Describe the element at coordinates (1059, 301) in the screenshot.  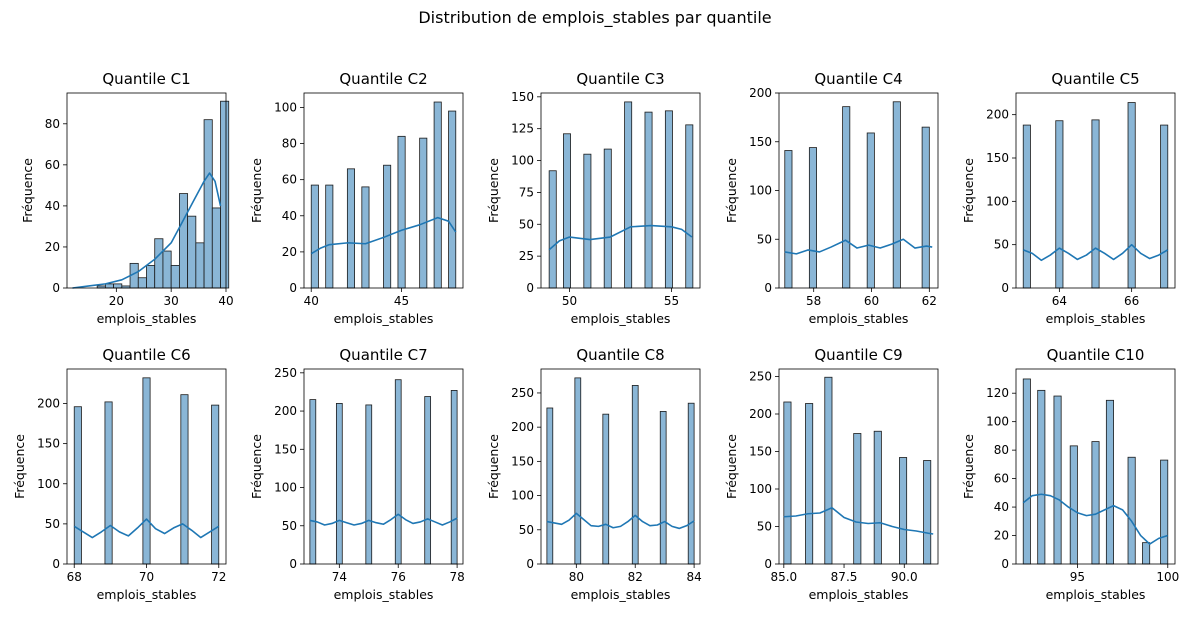
I see `x-tick-label: 64` at that location.